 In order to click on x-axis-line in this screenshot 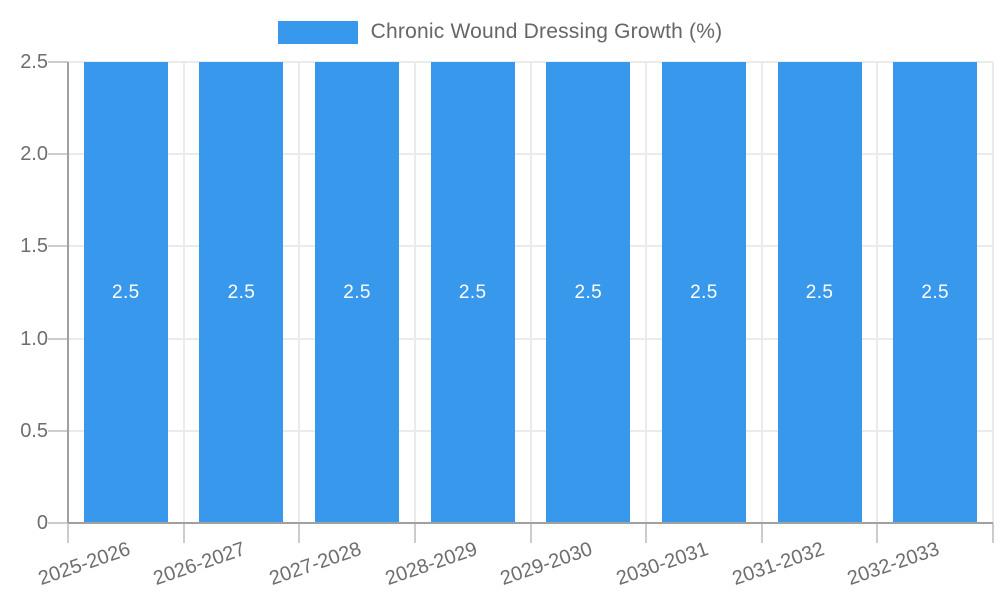, I will do `click(530, 523)`.